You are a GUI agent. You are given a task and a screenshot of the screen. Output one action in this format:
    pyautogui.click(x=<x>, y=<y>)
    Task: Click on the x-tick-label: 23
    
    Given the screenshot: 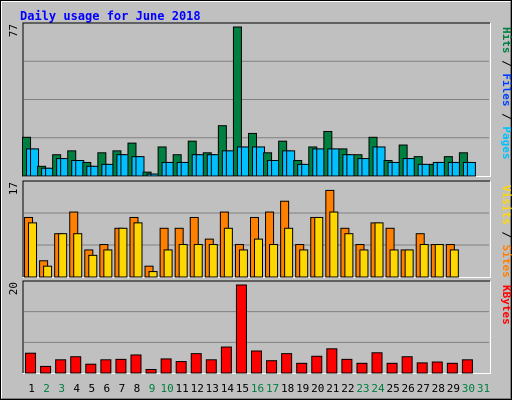 What is the action you would take?
    pyautogui.click(x=362, y=388)
    